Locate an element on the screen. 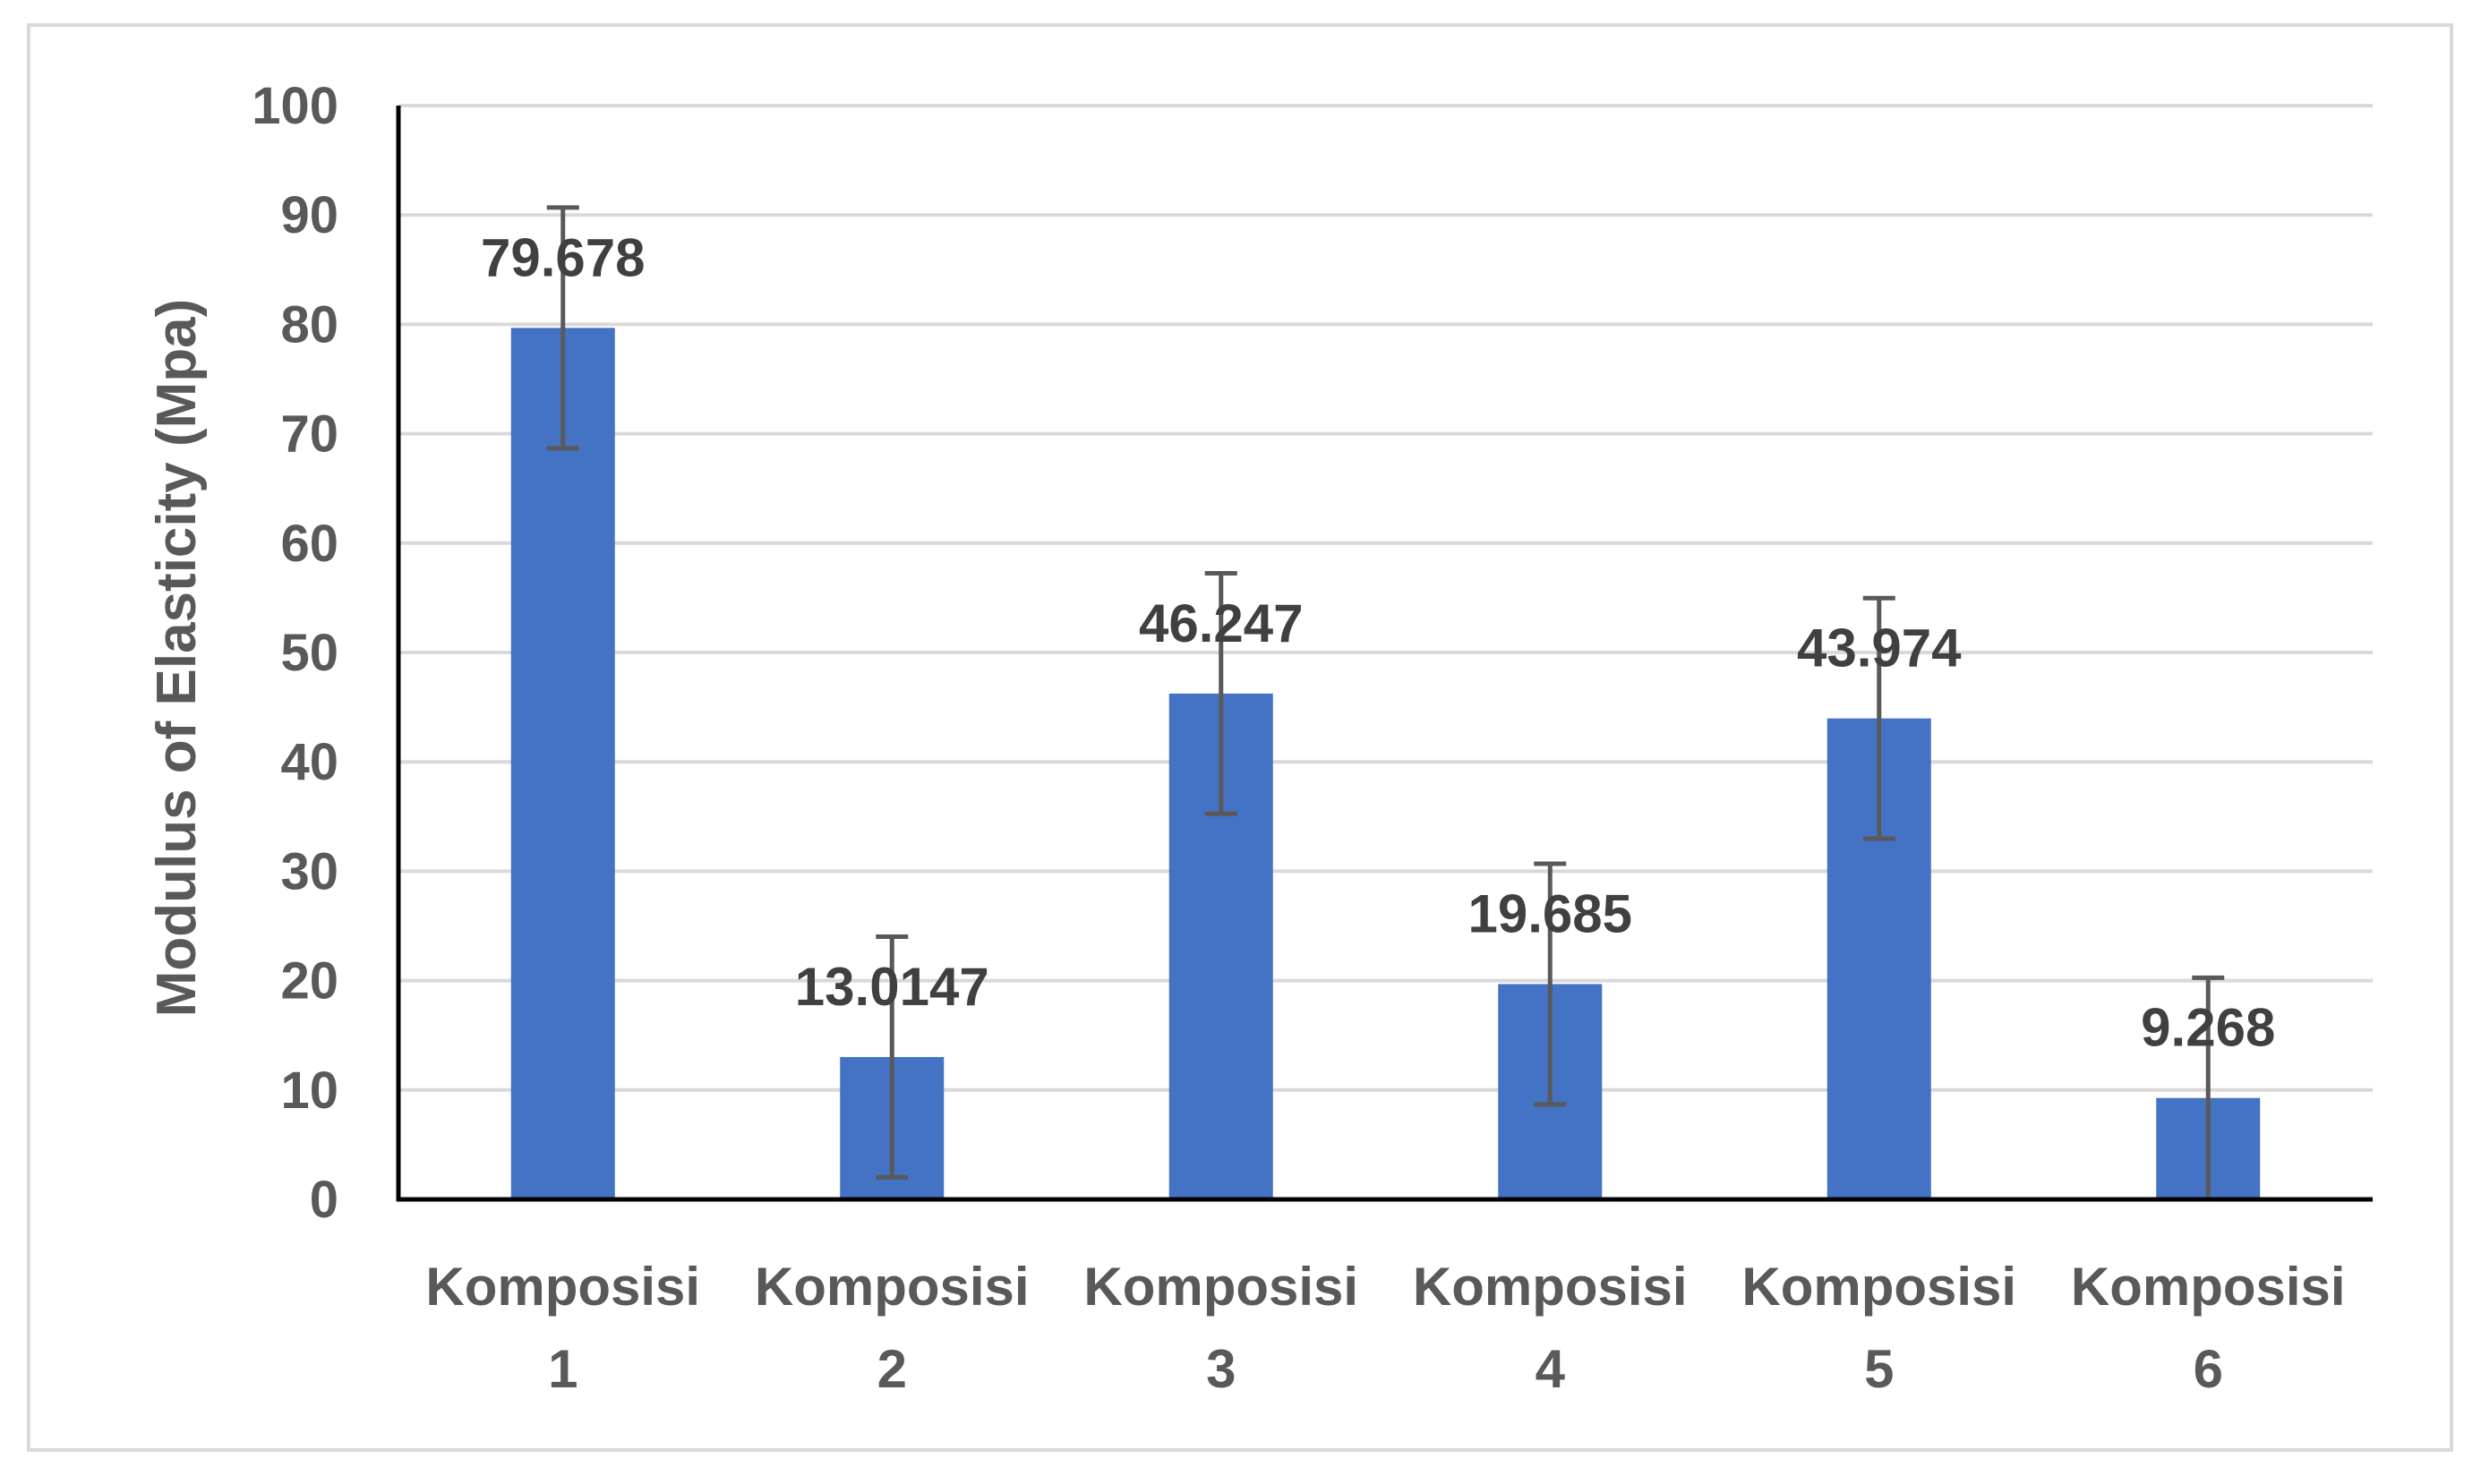 This screenshot has width=2481, height=1484. x-tick-label: 2 is located at coordinates (892, 1369).